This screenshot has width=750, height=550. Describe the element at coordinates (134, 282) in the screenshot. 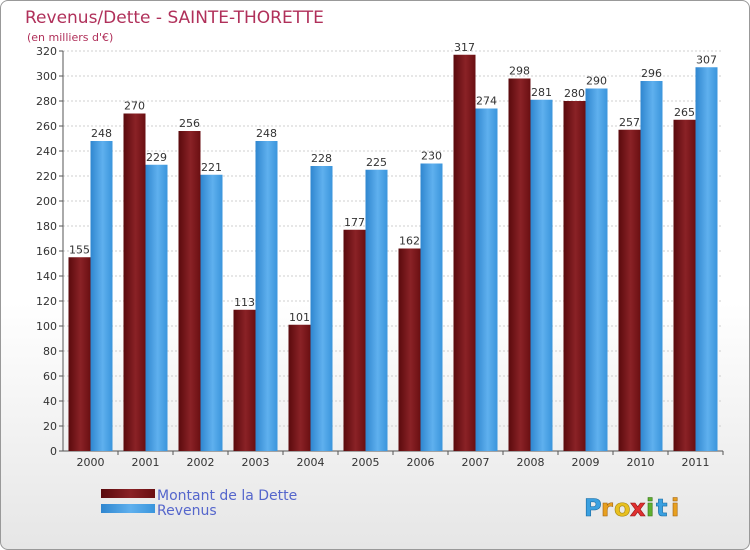

I see `bar-dette-2001` at that location.